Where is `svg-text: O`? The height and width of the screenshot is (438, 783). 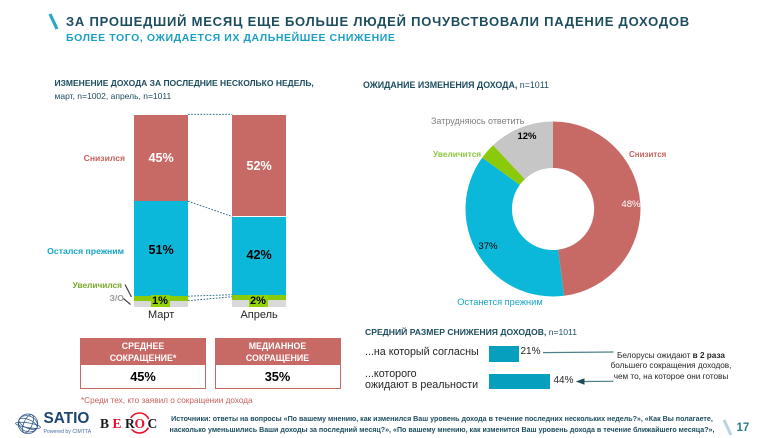 svg-text: O is located at coordinates (140, 423).